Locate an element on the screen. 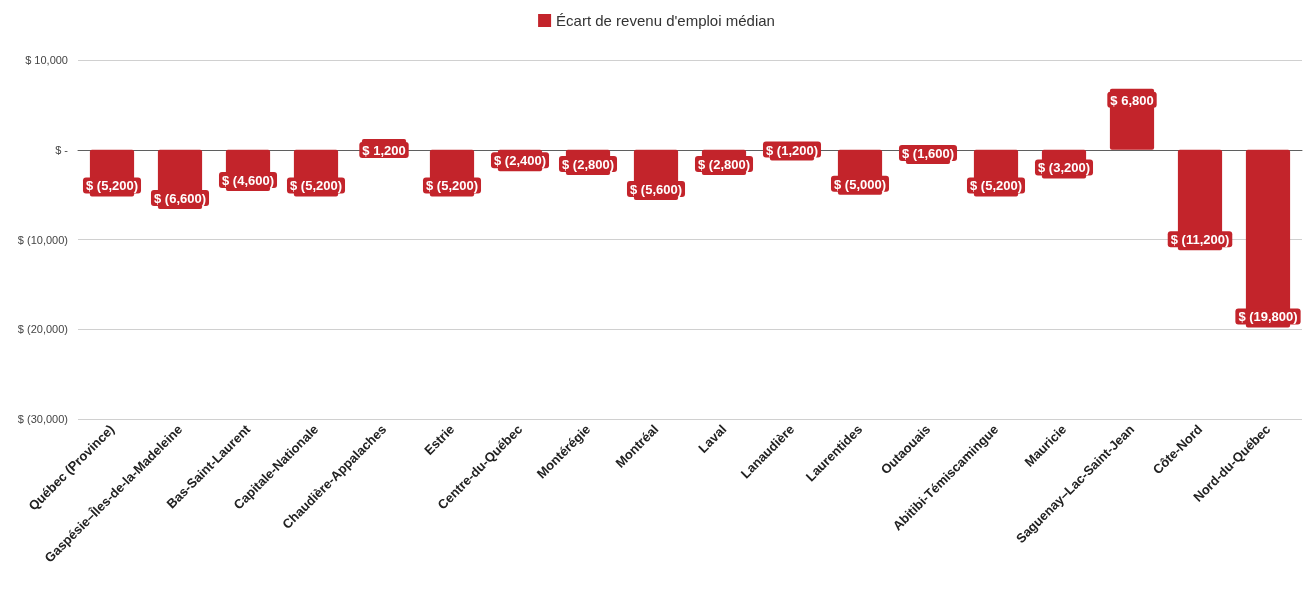  y-tick-label: $ (20,000) is located at coordinates (42, 329).